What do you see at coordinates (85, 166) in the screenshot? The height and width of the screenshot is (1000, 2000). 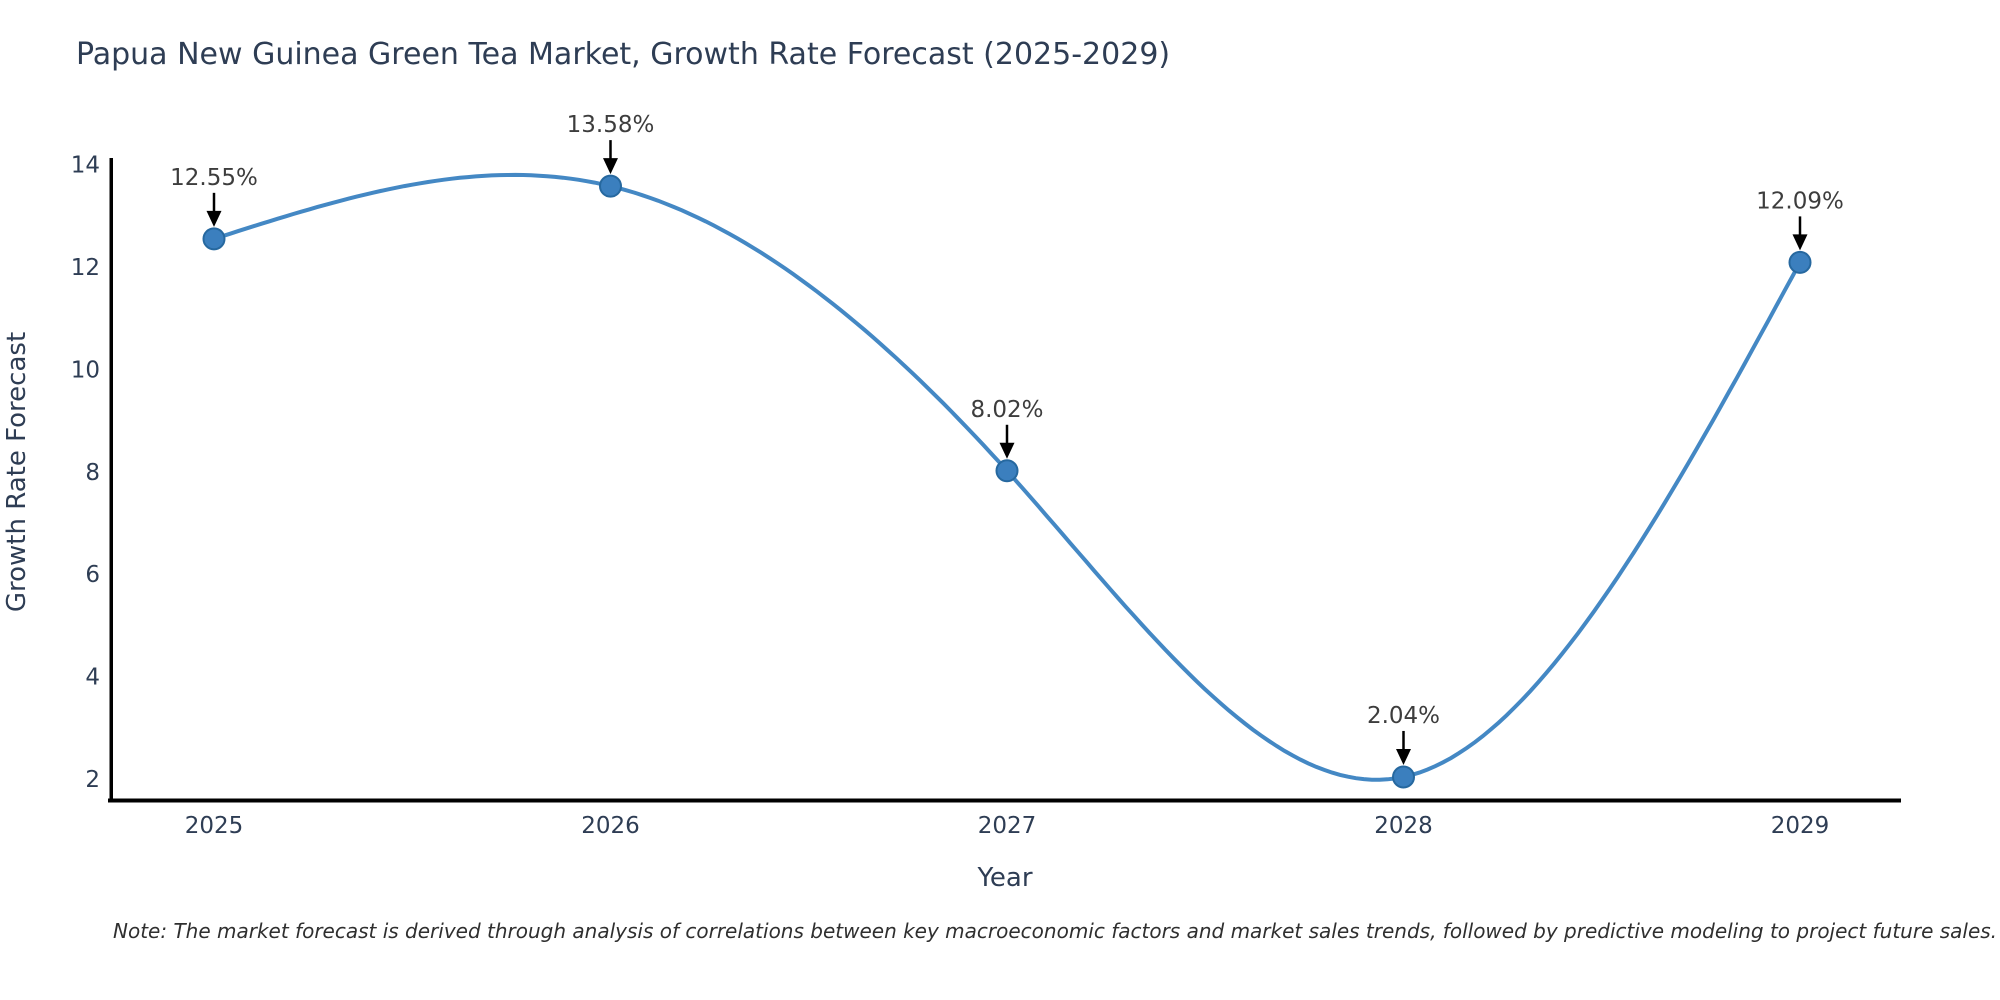 I see `y-tick-label: 14` at bounding box center [85, 166].